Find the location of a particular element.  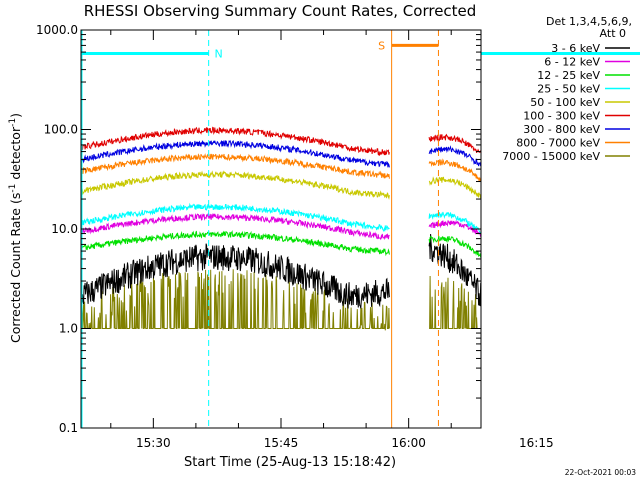

y-axis-label-sup2: -1 is located at coordinates (13, 122).